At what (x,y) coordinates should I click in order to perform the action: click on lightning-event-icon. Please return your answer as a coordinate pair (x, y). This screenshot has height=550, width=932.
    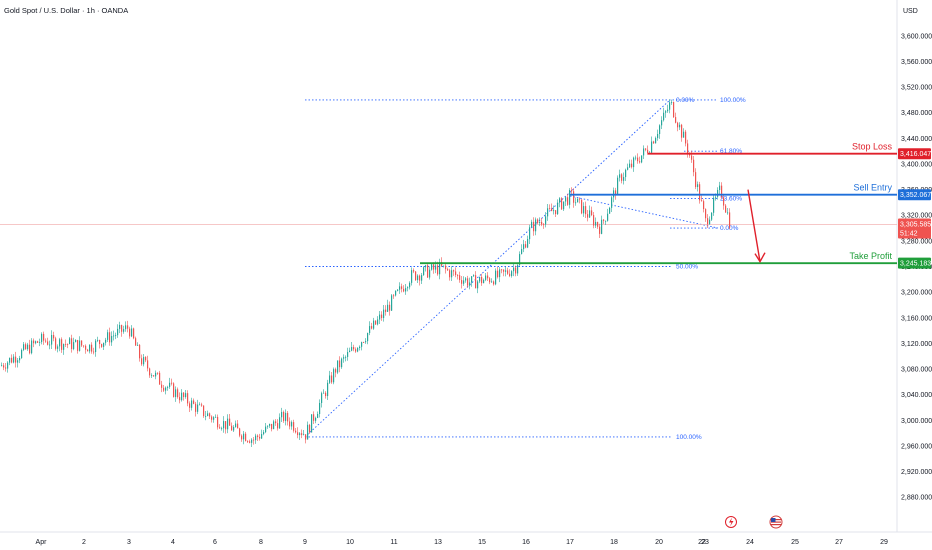
    Looking at the image, I should click on (731, 522).